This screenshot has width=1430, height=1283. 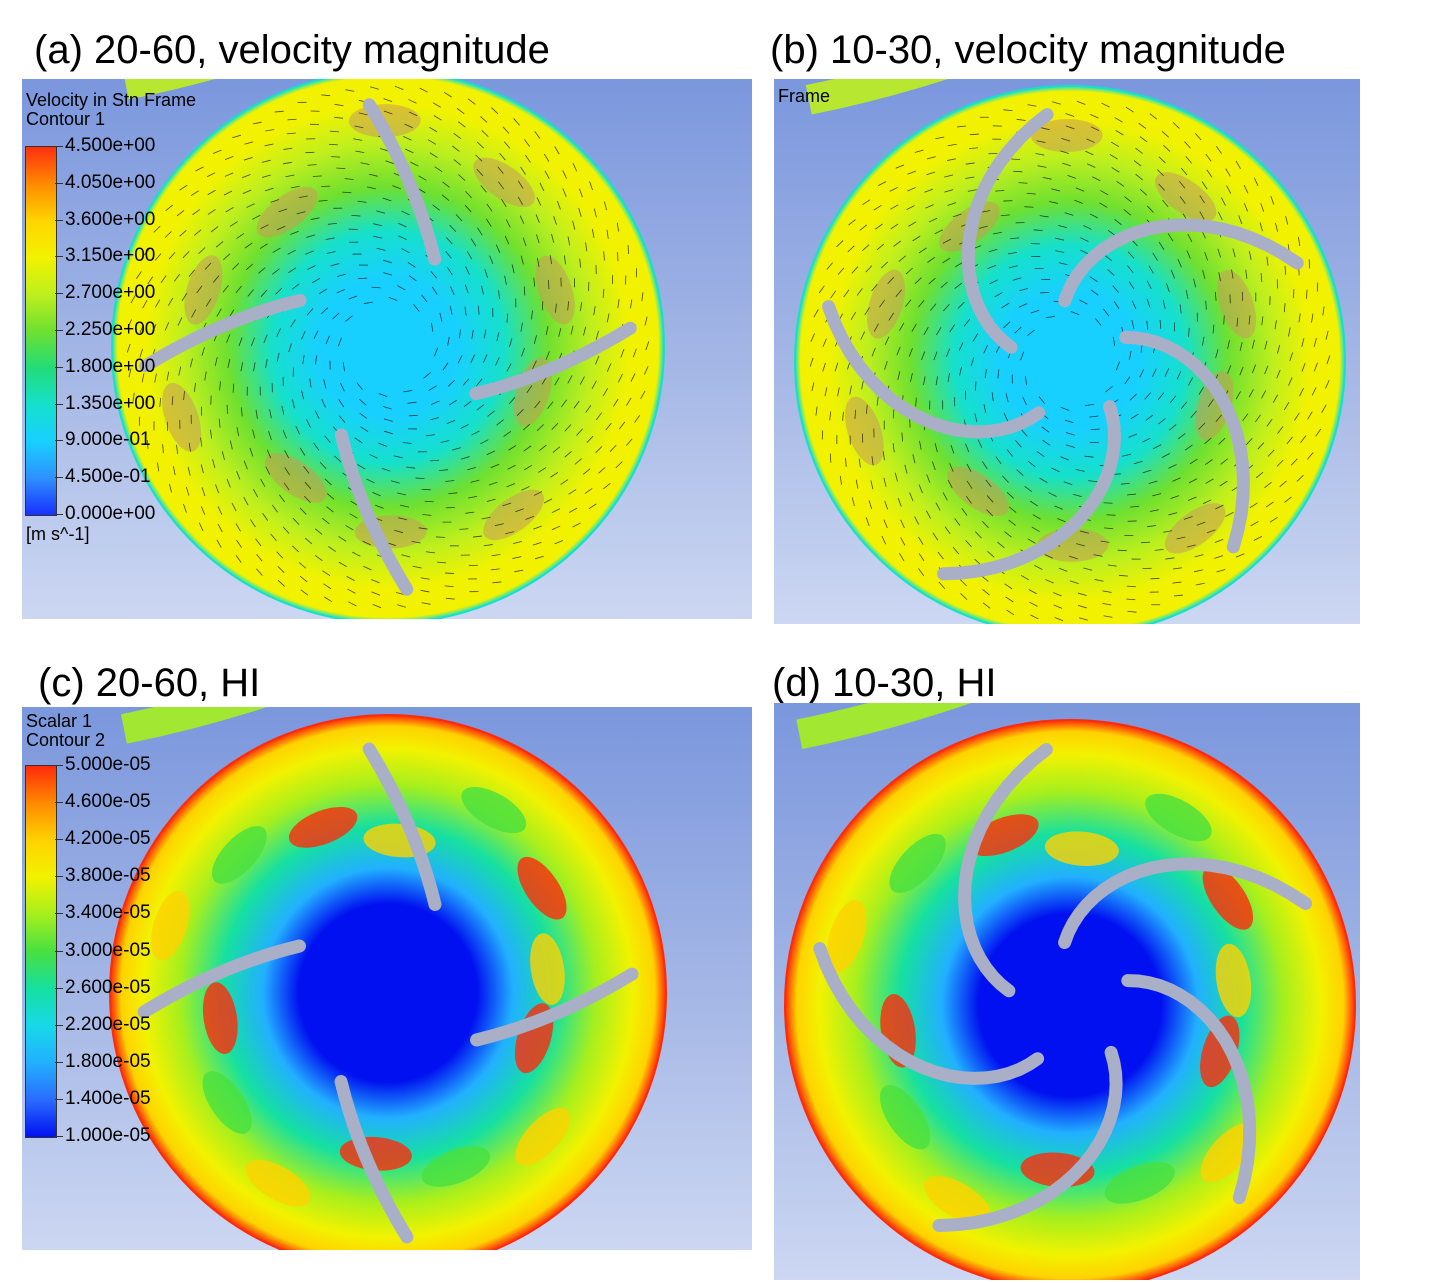 What do you see at coordinates (108, 477) in the screenshot?
I see `colorbar-tick-label: 4.500e-01` at bounding box center [108, 477].